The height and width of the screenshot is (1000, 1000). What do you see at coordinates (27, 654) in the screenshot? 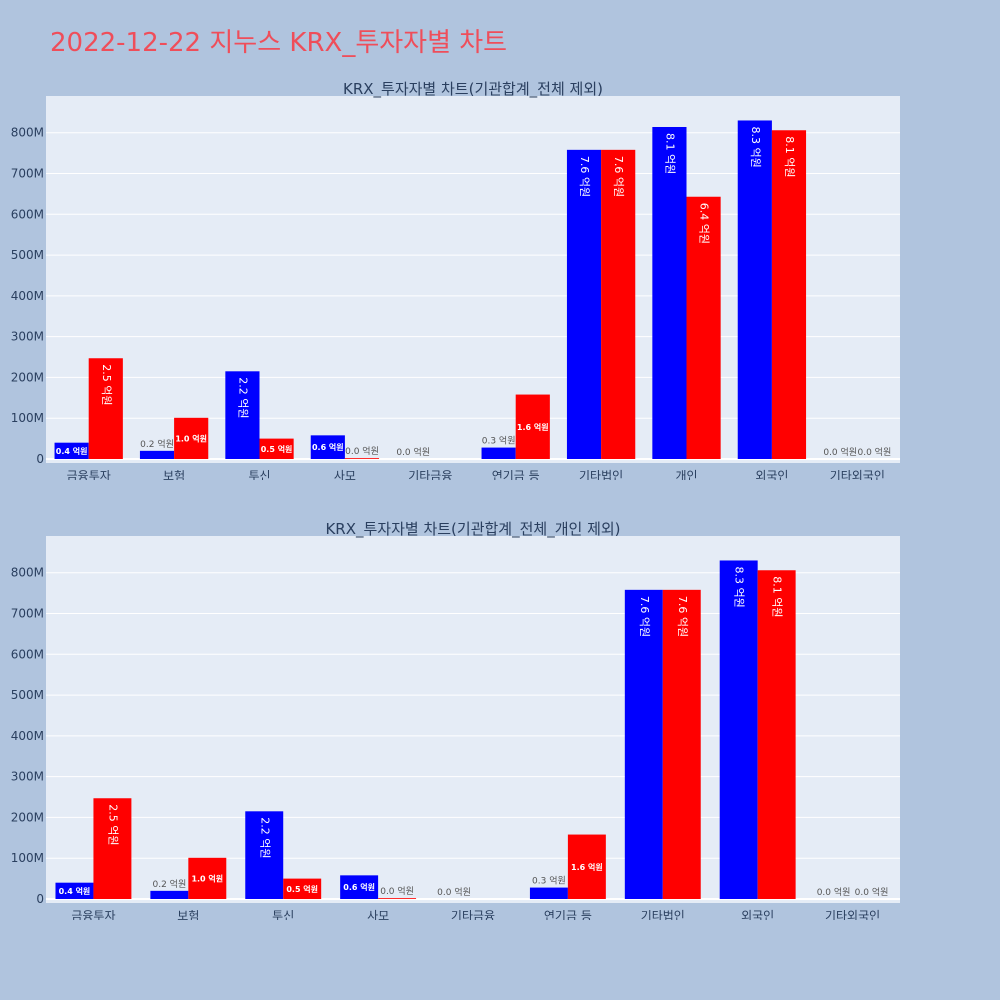
I see `y-tick-label: 600M` at bounding box center [27, 654].